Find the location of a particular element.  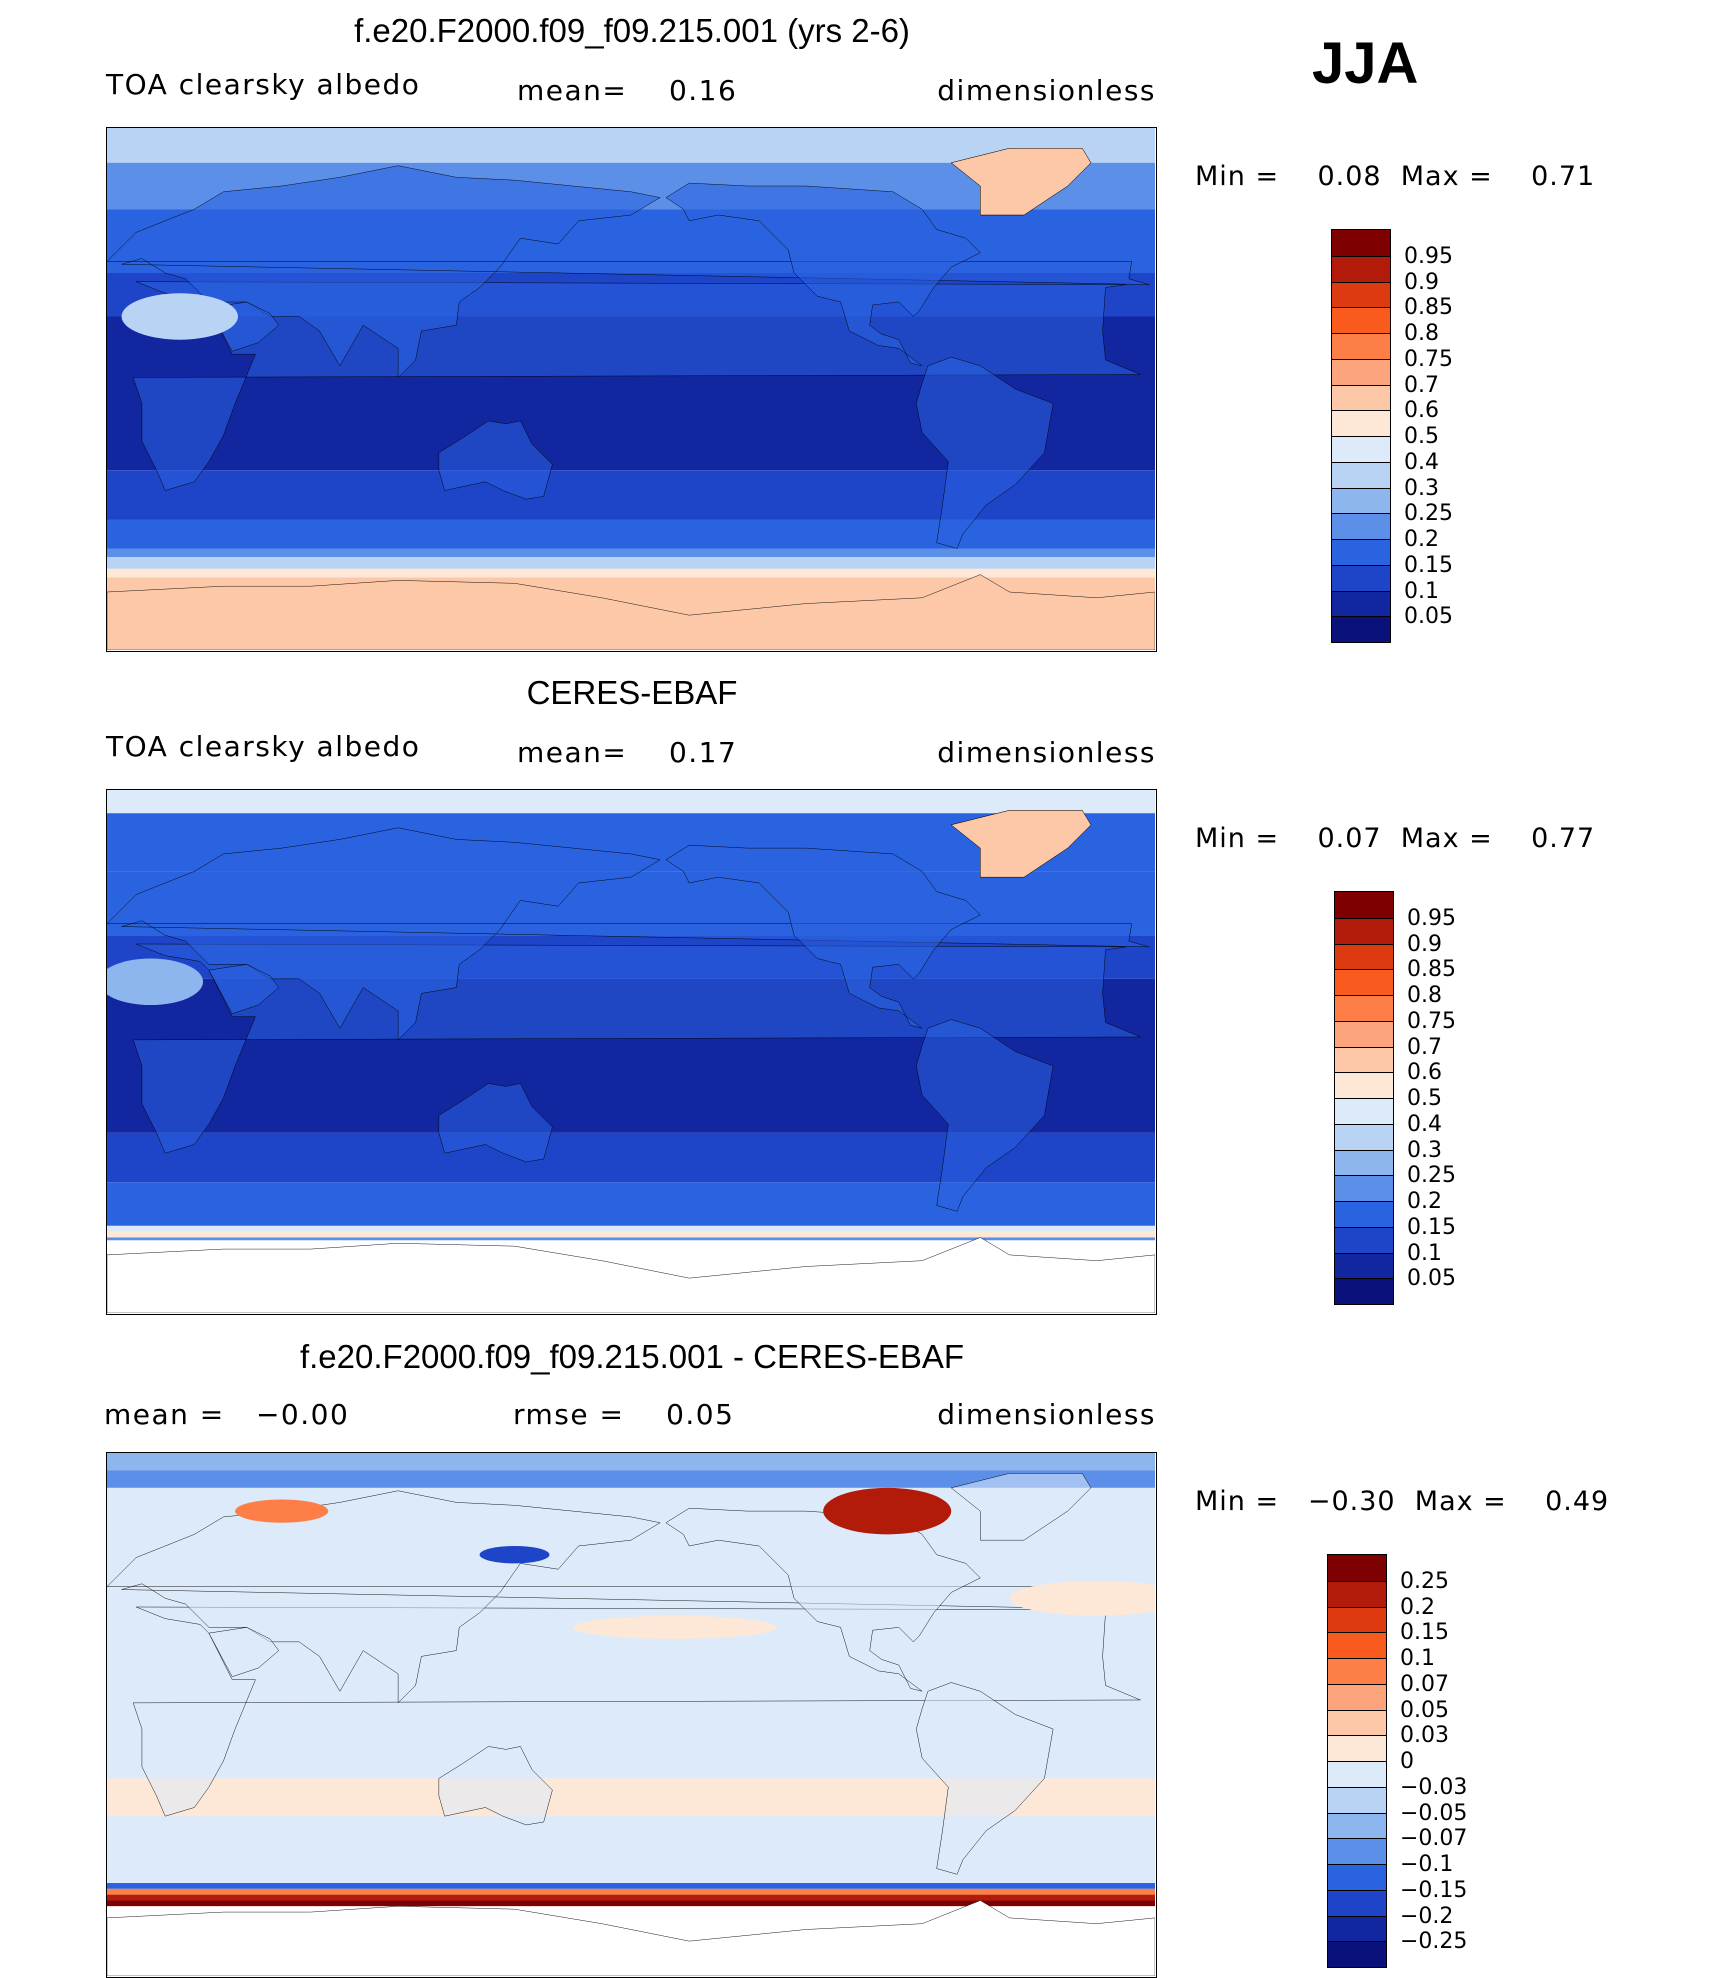

panel-2-mean: mean= 0.17 is located at coordinates (627, 752).